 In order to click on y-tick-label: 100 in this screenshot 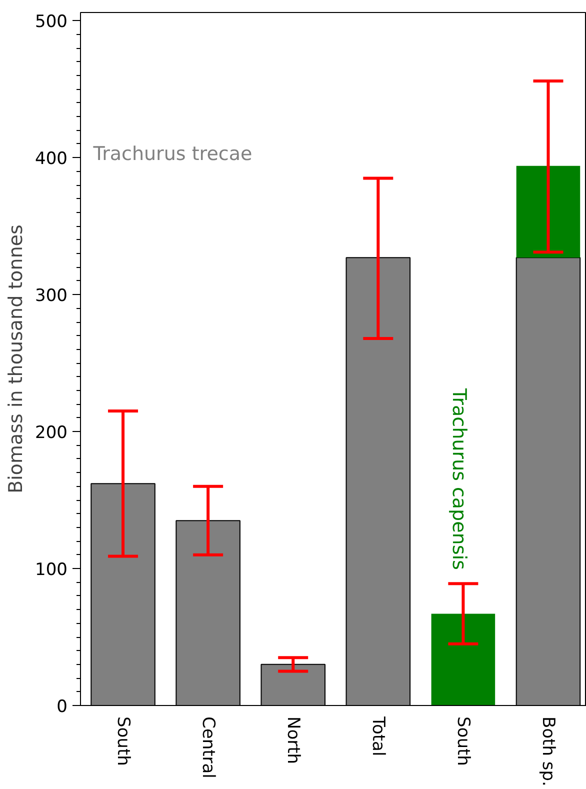, I will do `click(51, 570)`.